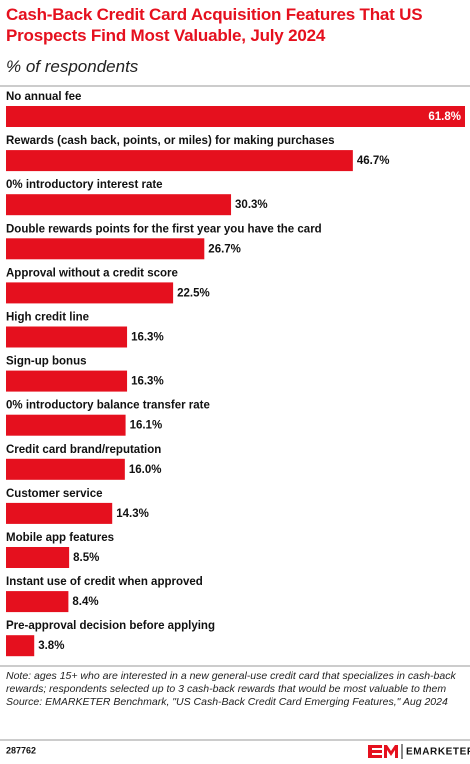 The width and height of the screenshot is (470, 764). What do you see at coordinates (193, 293) in the screenshot?
I see `value-label: 22.5%` at bounding box center [193, 293].